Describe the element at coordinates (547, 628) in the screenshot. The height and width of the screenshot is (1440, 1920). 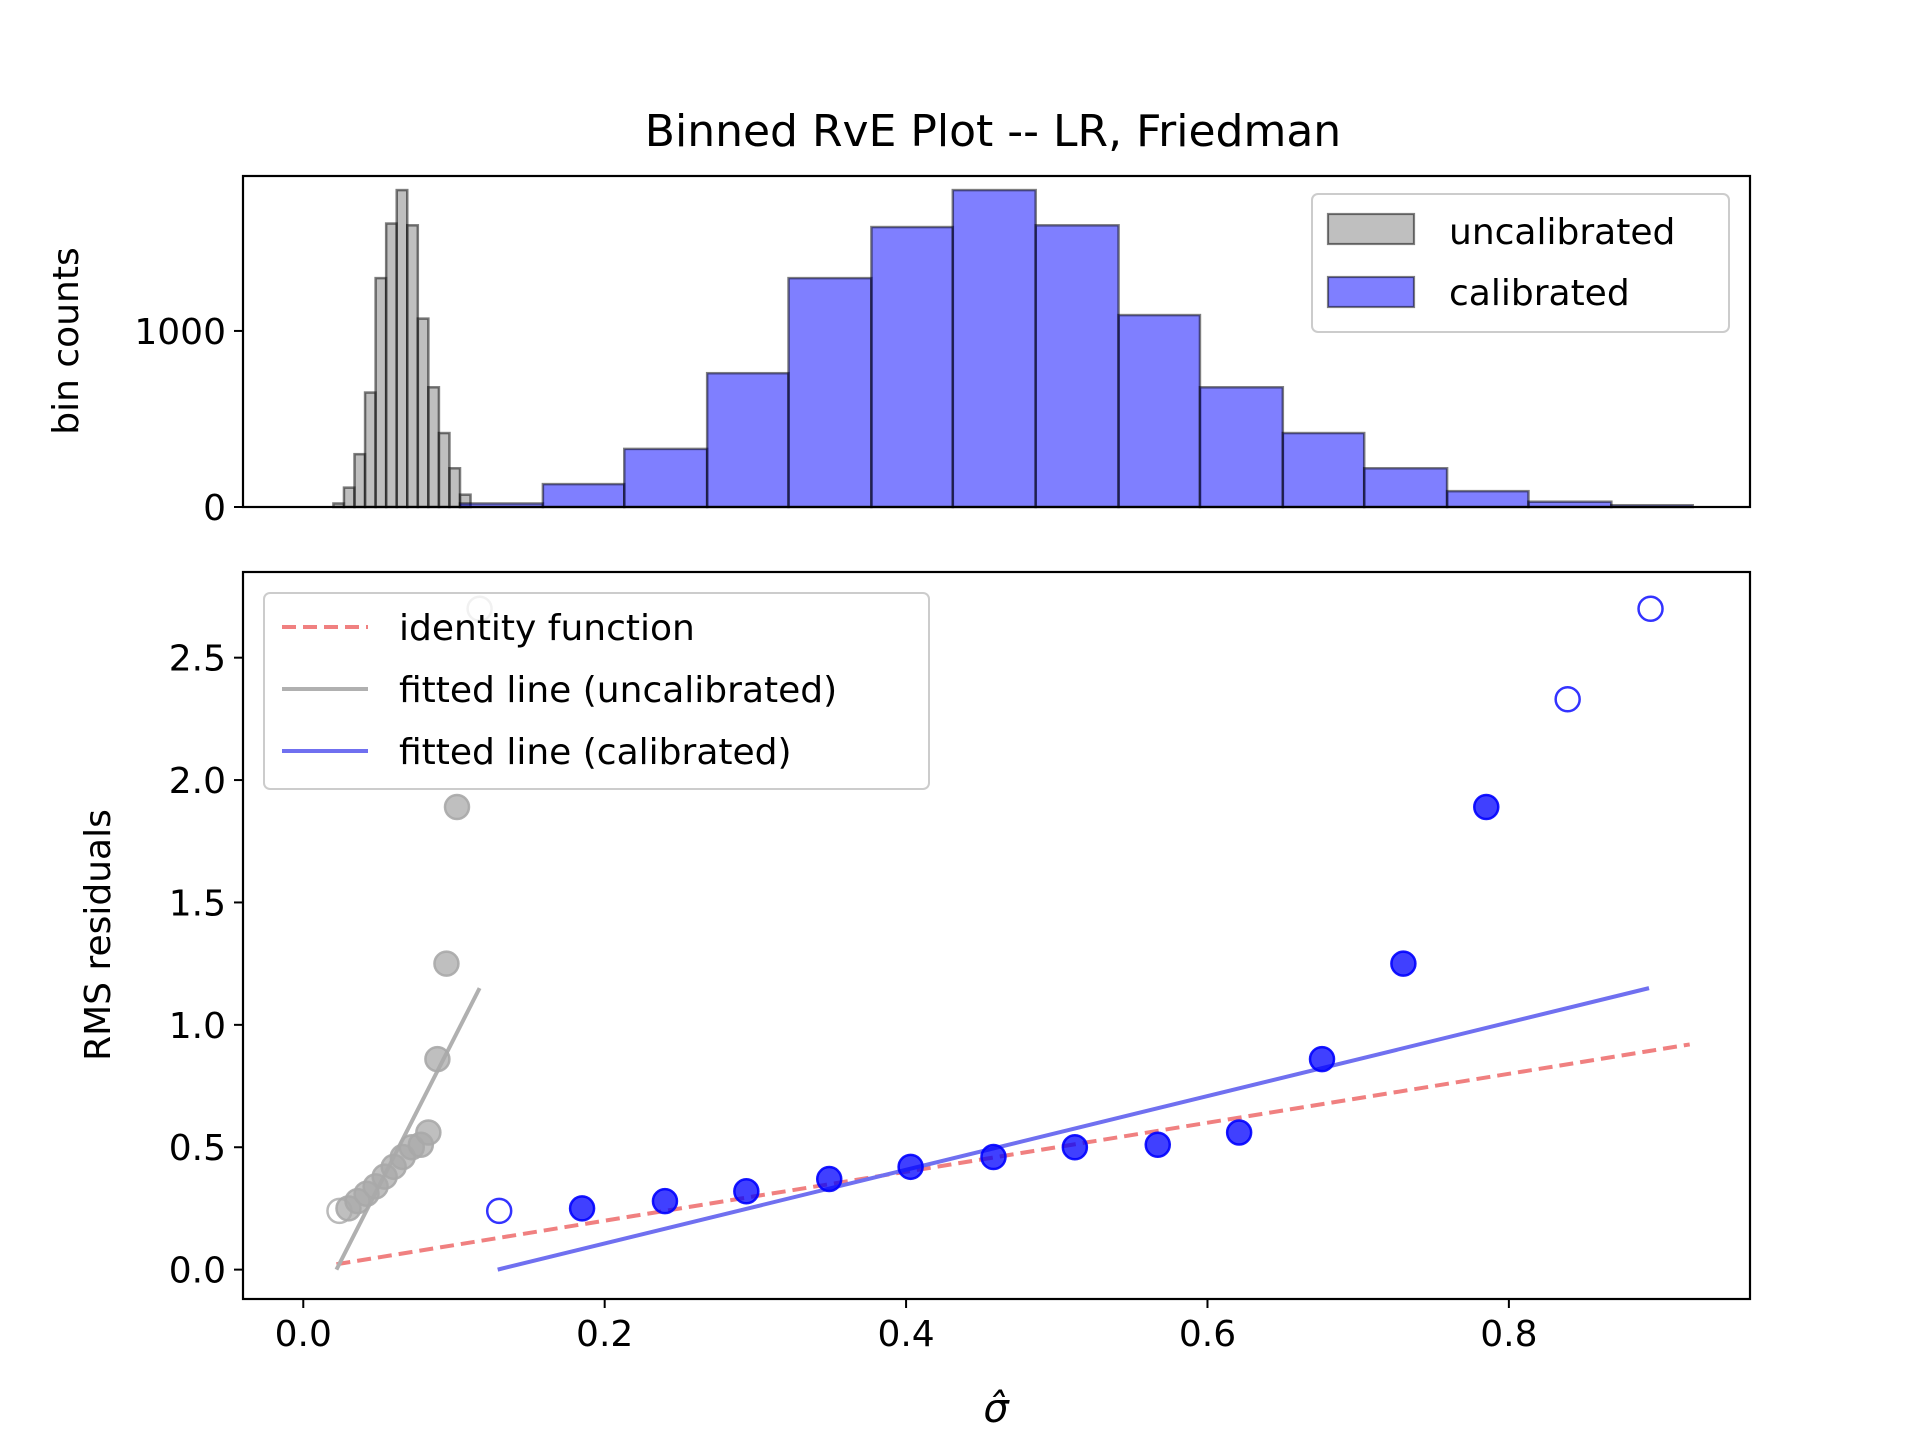
I see `legend-label-identity: identity function` at that location.